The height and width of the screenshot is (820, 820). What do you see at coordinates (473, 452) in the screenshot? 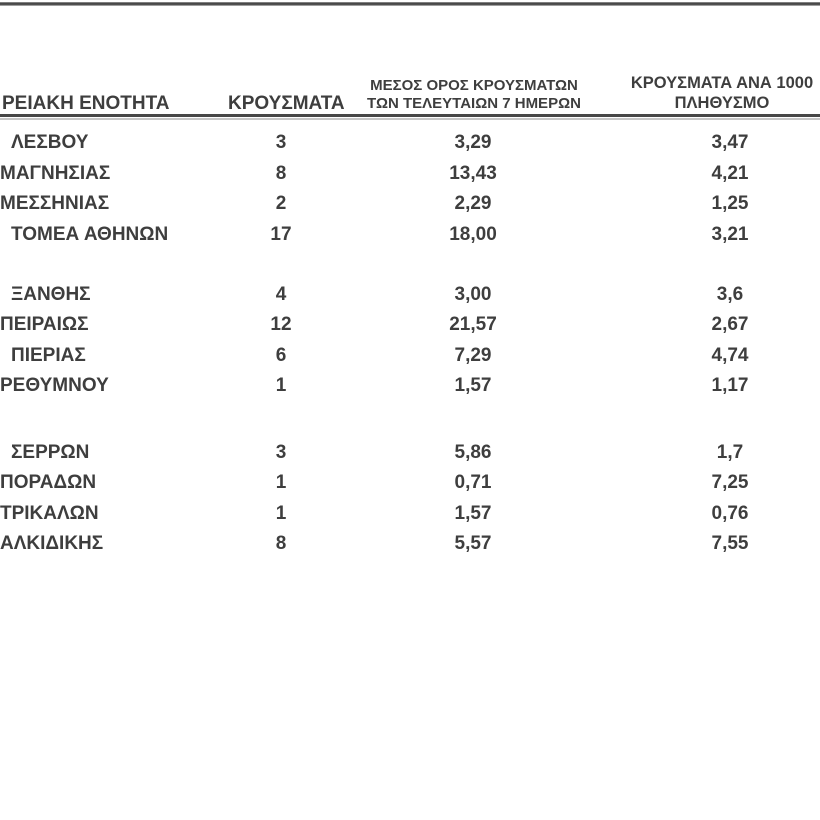
I see `cell-avg-7day: 5,86` at bounding box center [473, 452].